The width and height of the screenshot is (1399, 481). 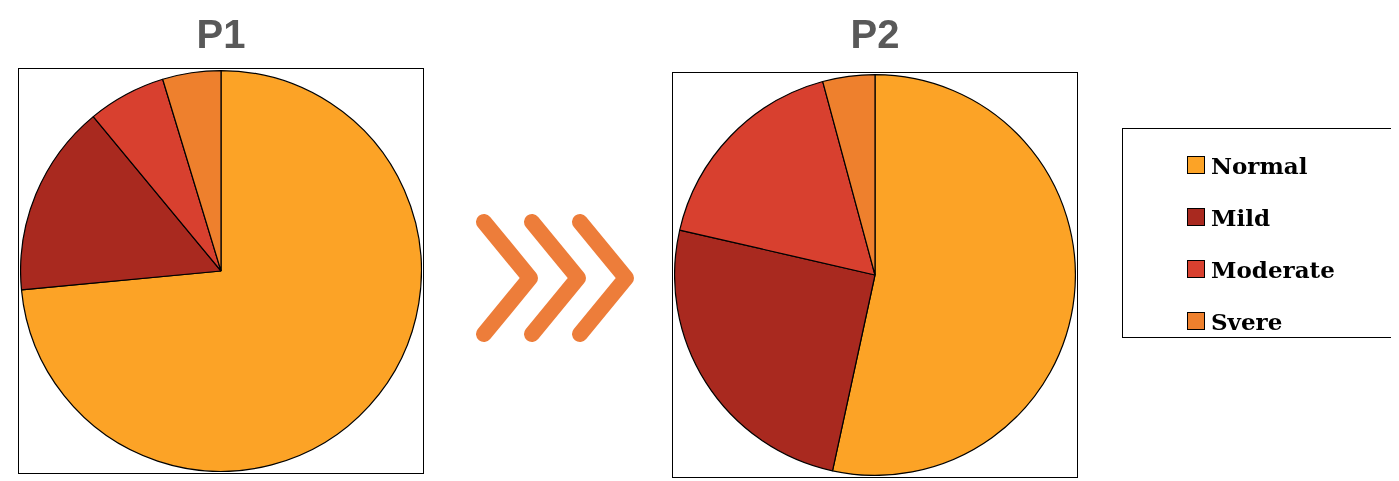 I want to click on legend-label: Normal, so click(x=1259, y=165).